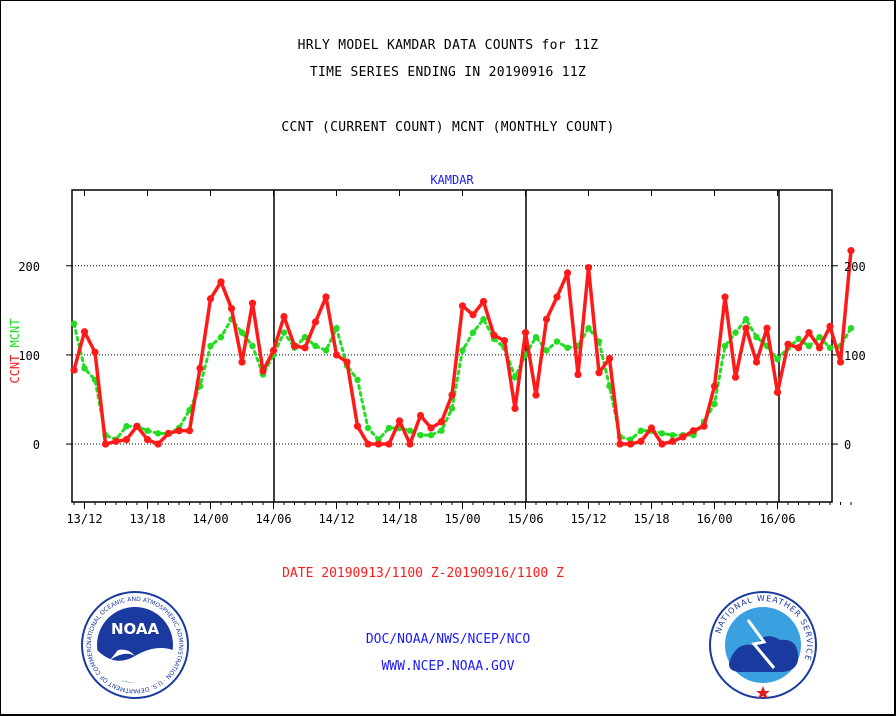 The image size is (896, 716). I want to click on y-tick-label-left: 0, so click(36, 445).